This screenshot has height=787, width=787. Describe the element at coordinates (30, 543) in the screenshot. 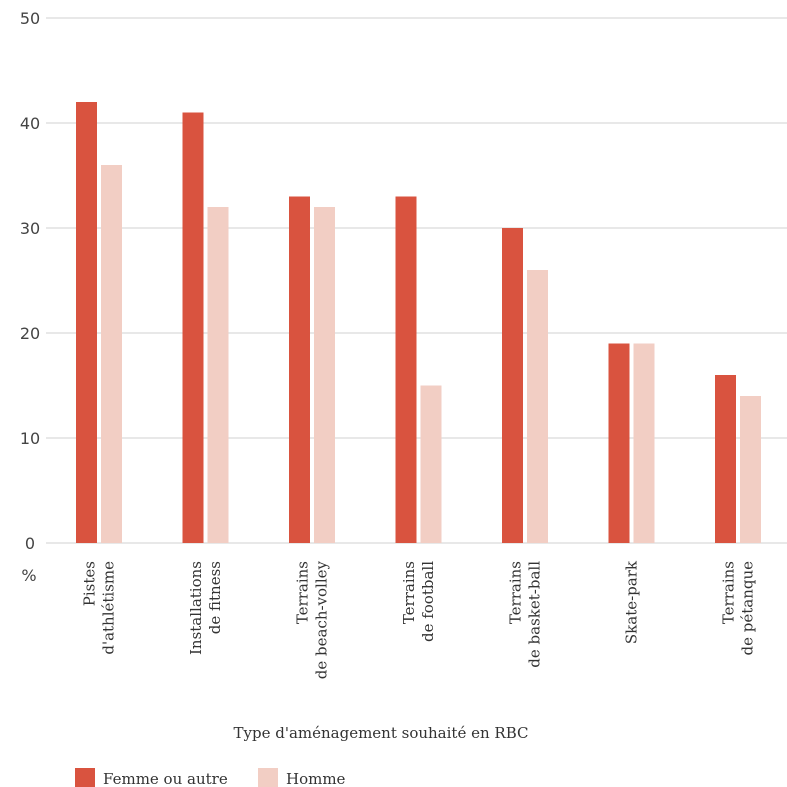

I see `y-tick-label: 0` at that location.